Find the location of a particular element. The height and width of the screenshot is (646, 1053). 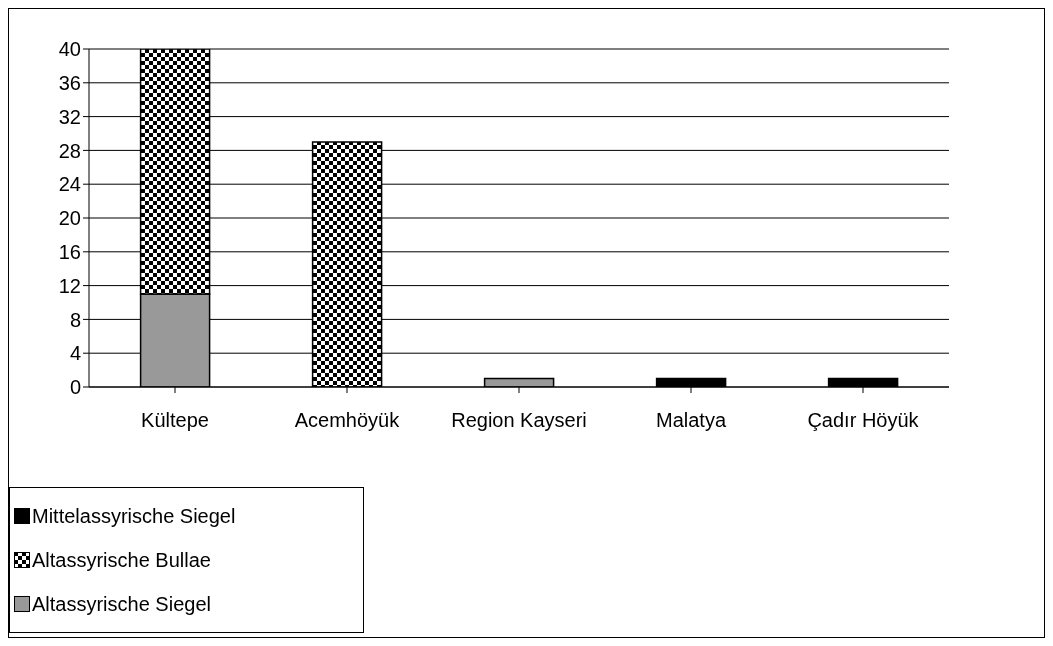

y-tick-label: 12 is located at coordinates (69, 285).